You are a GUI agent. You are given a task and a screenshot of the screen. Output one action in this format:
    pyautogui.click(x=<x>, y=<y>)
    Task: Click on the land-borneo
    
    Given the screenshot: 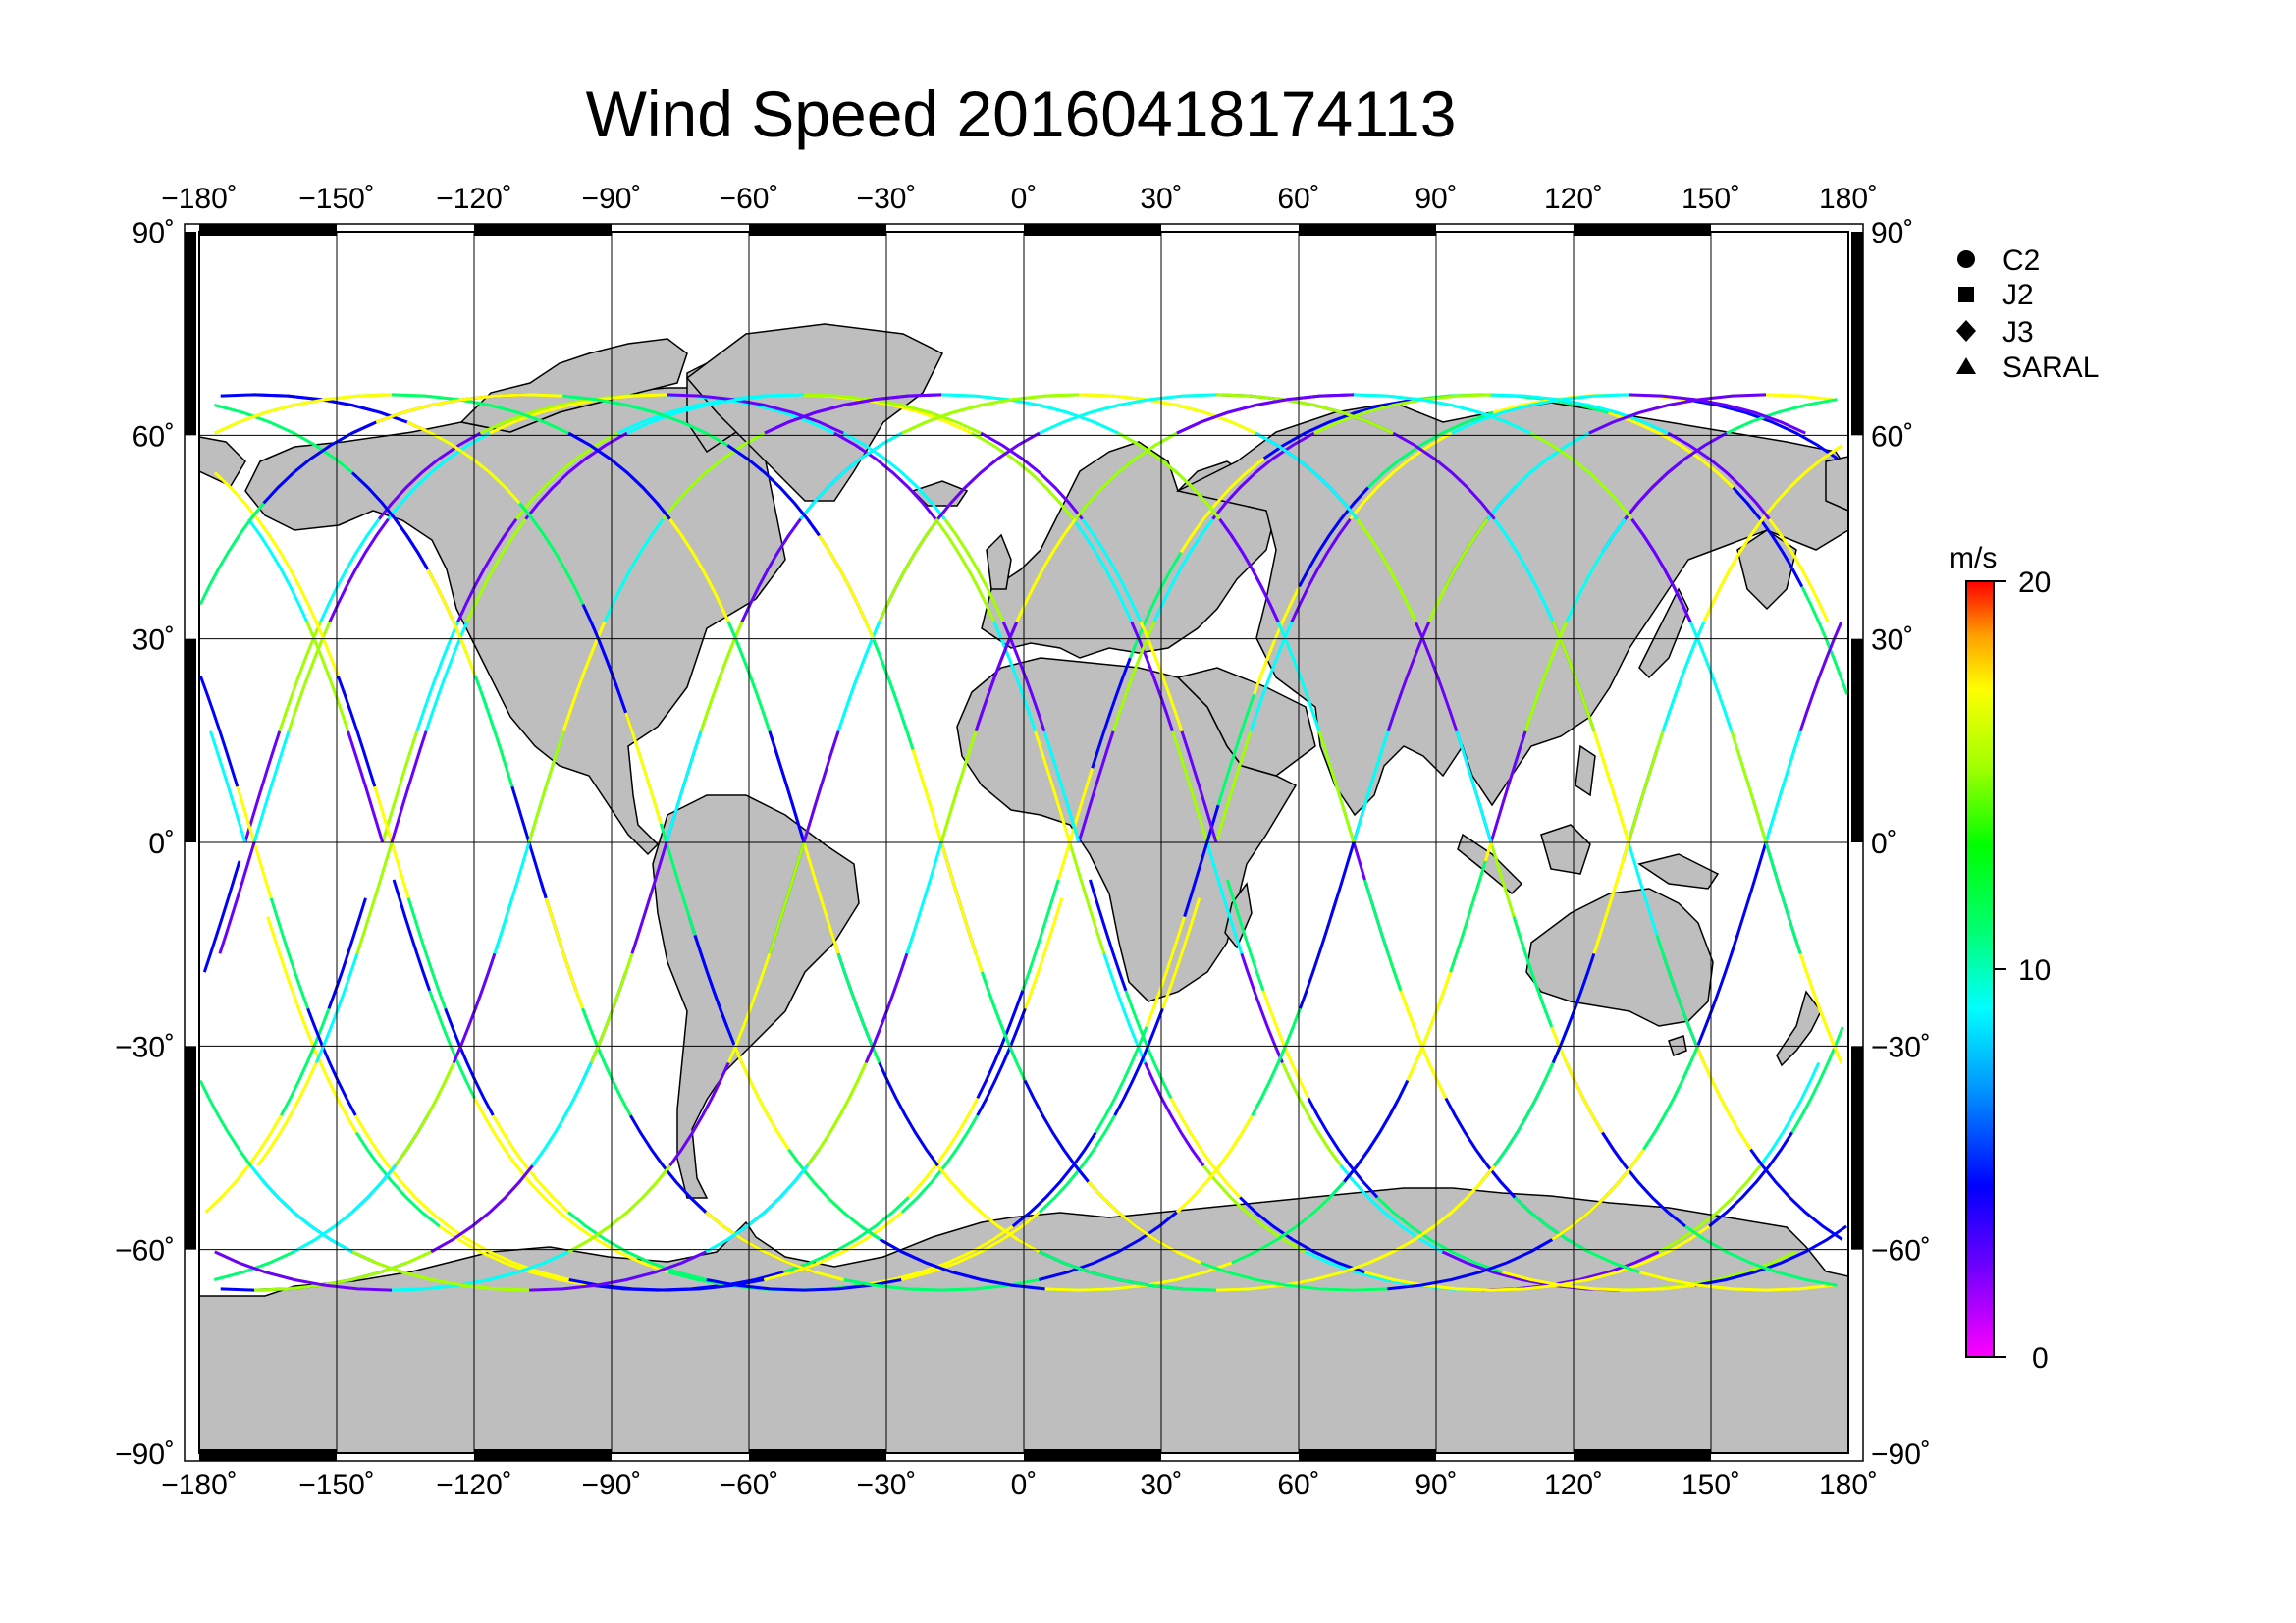 What is the action you would take?
    pyautogui.click(x=1566, y=849)
    